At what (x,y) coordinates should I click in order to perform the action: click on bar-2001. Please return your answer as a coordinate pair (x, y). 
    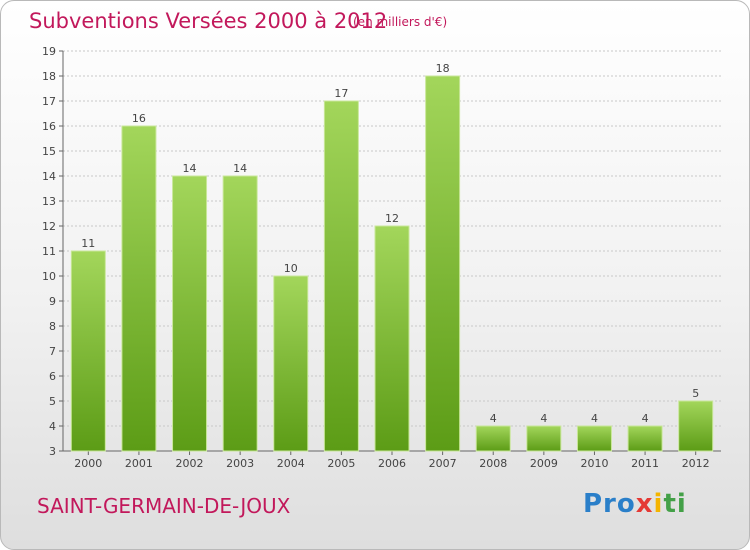
    Looking at the image, I should click on (139, 288).